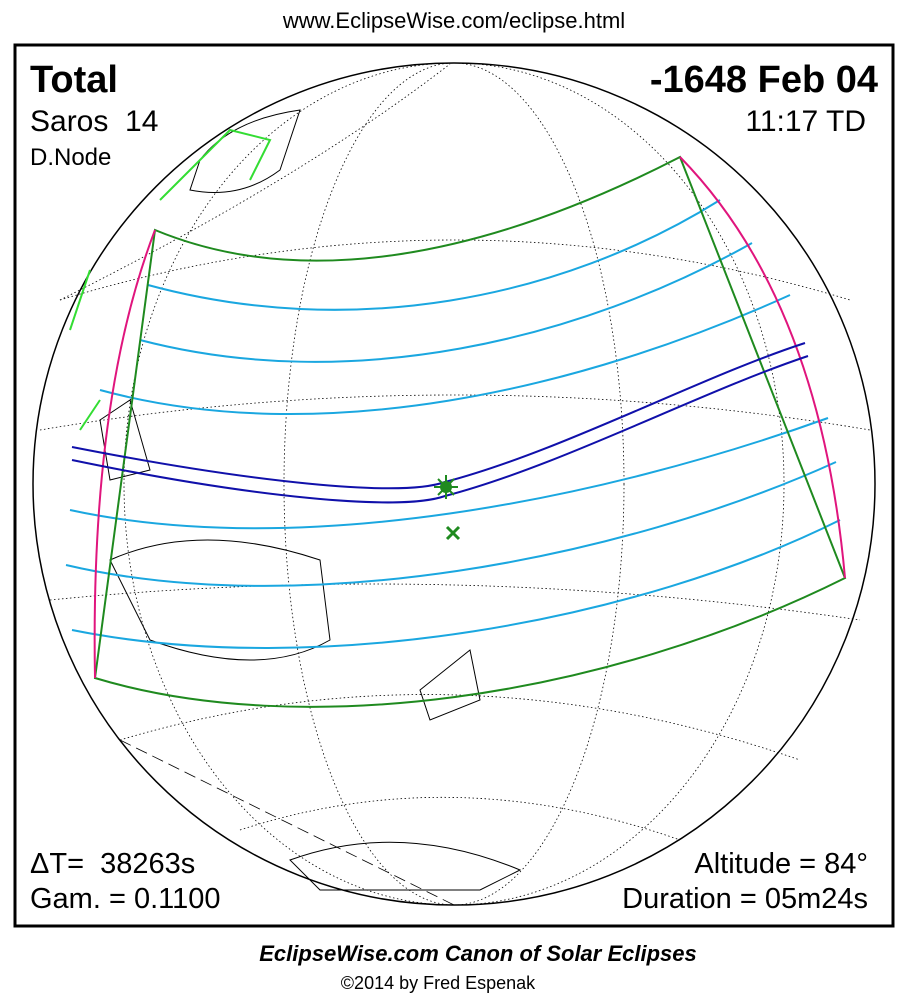 This screenshot has width=908, height=1004. I want to click on footer-title: EclipseWise.com Canon of Solar Eclipses, so click(478, 953).